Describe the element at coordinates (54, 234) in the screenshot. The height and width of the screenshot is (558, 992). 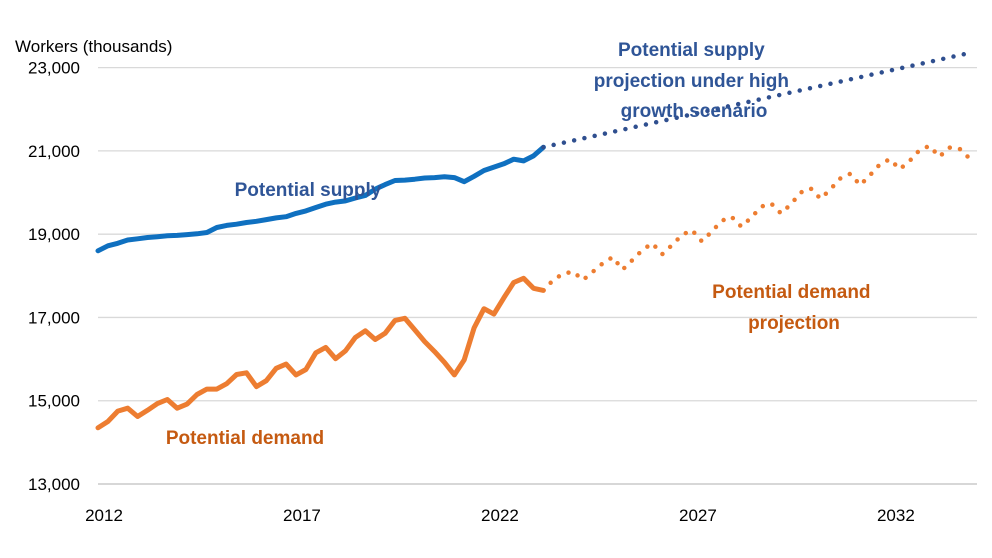
I see `y-tick-label: 19,000` at that location.